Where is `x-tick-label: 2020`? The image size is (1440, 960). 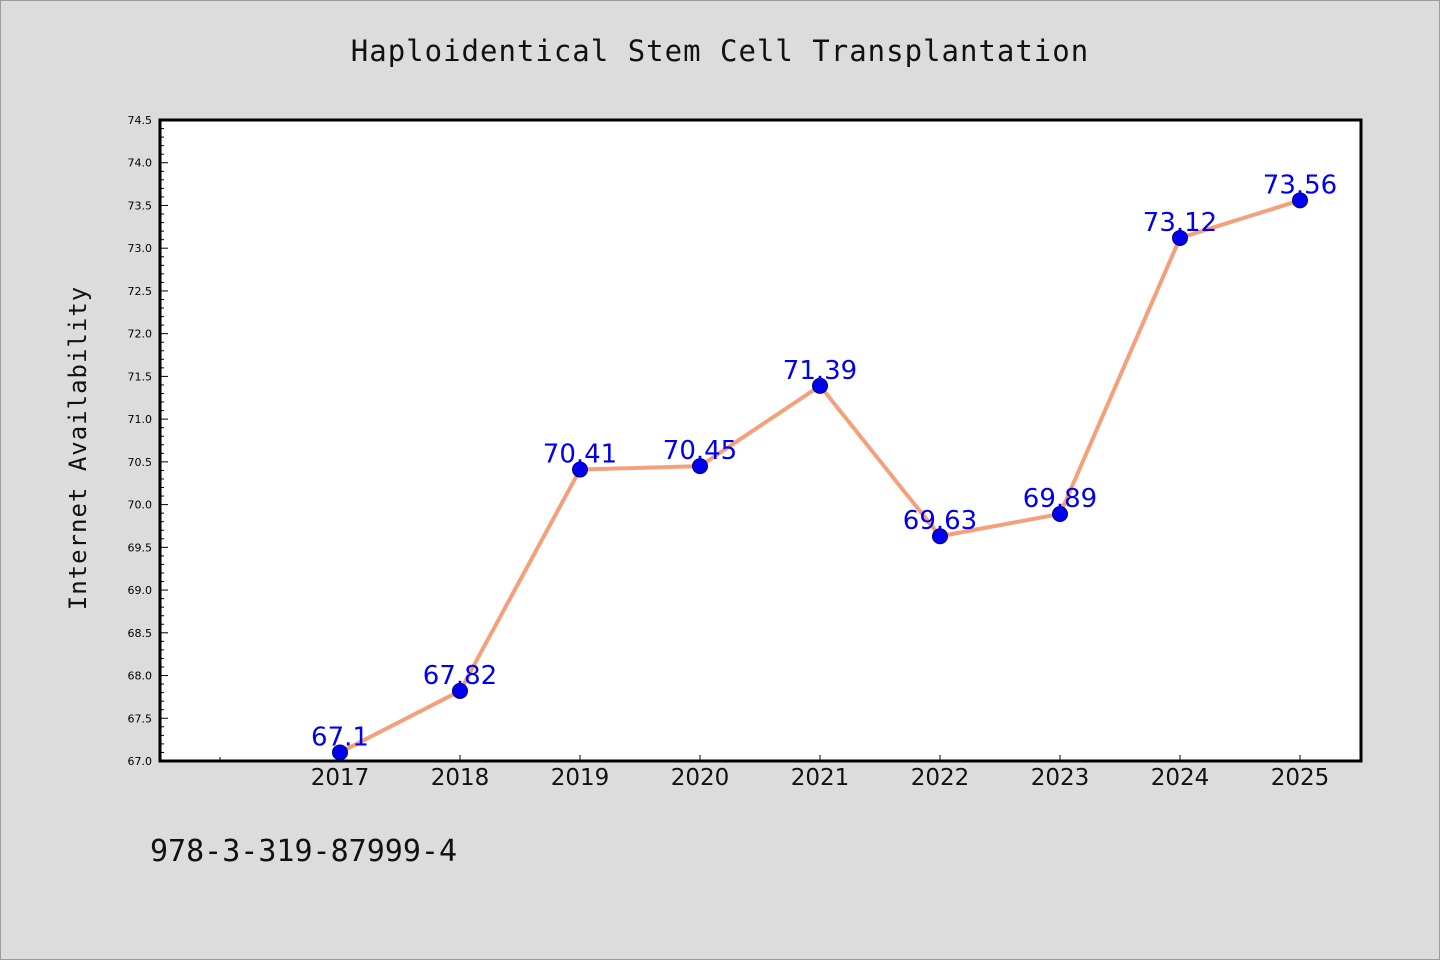
x-tick-label: 2020 is located at coordinates (700, 778).